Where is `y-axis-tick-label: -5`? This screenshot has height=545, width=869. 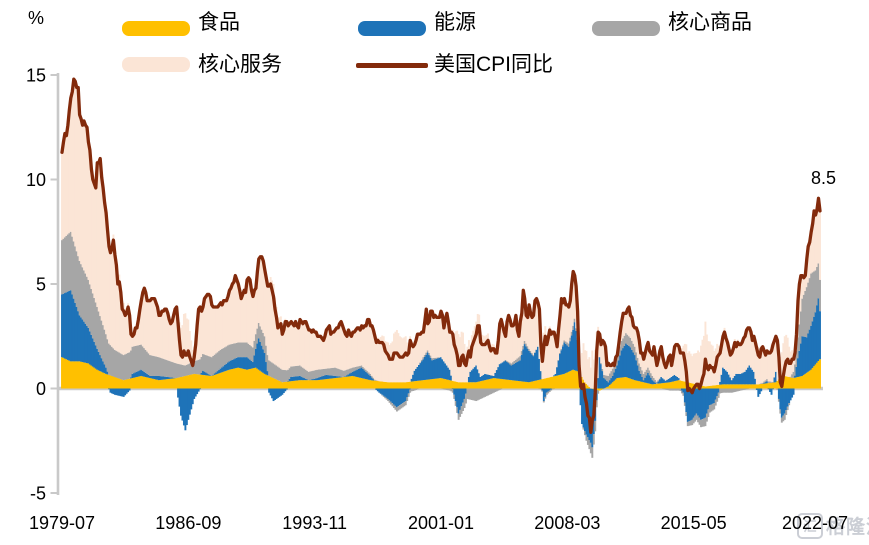
y-axis-tick-label: -5 is located at coordinates (38, 494).